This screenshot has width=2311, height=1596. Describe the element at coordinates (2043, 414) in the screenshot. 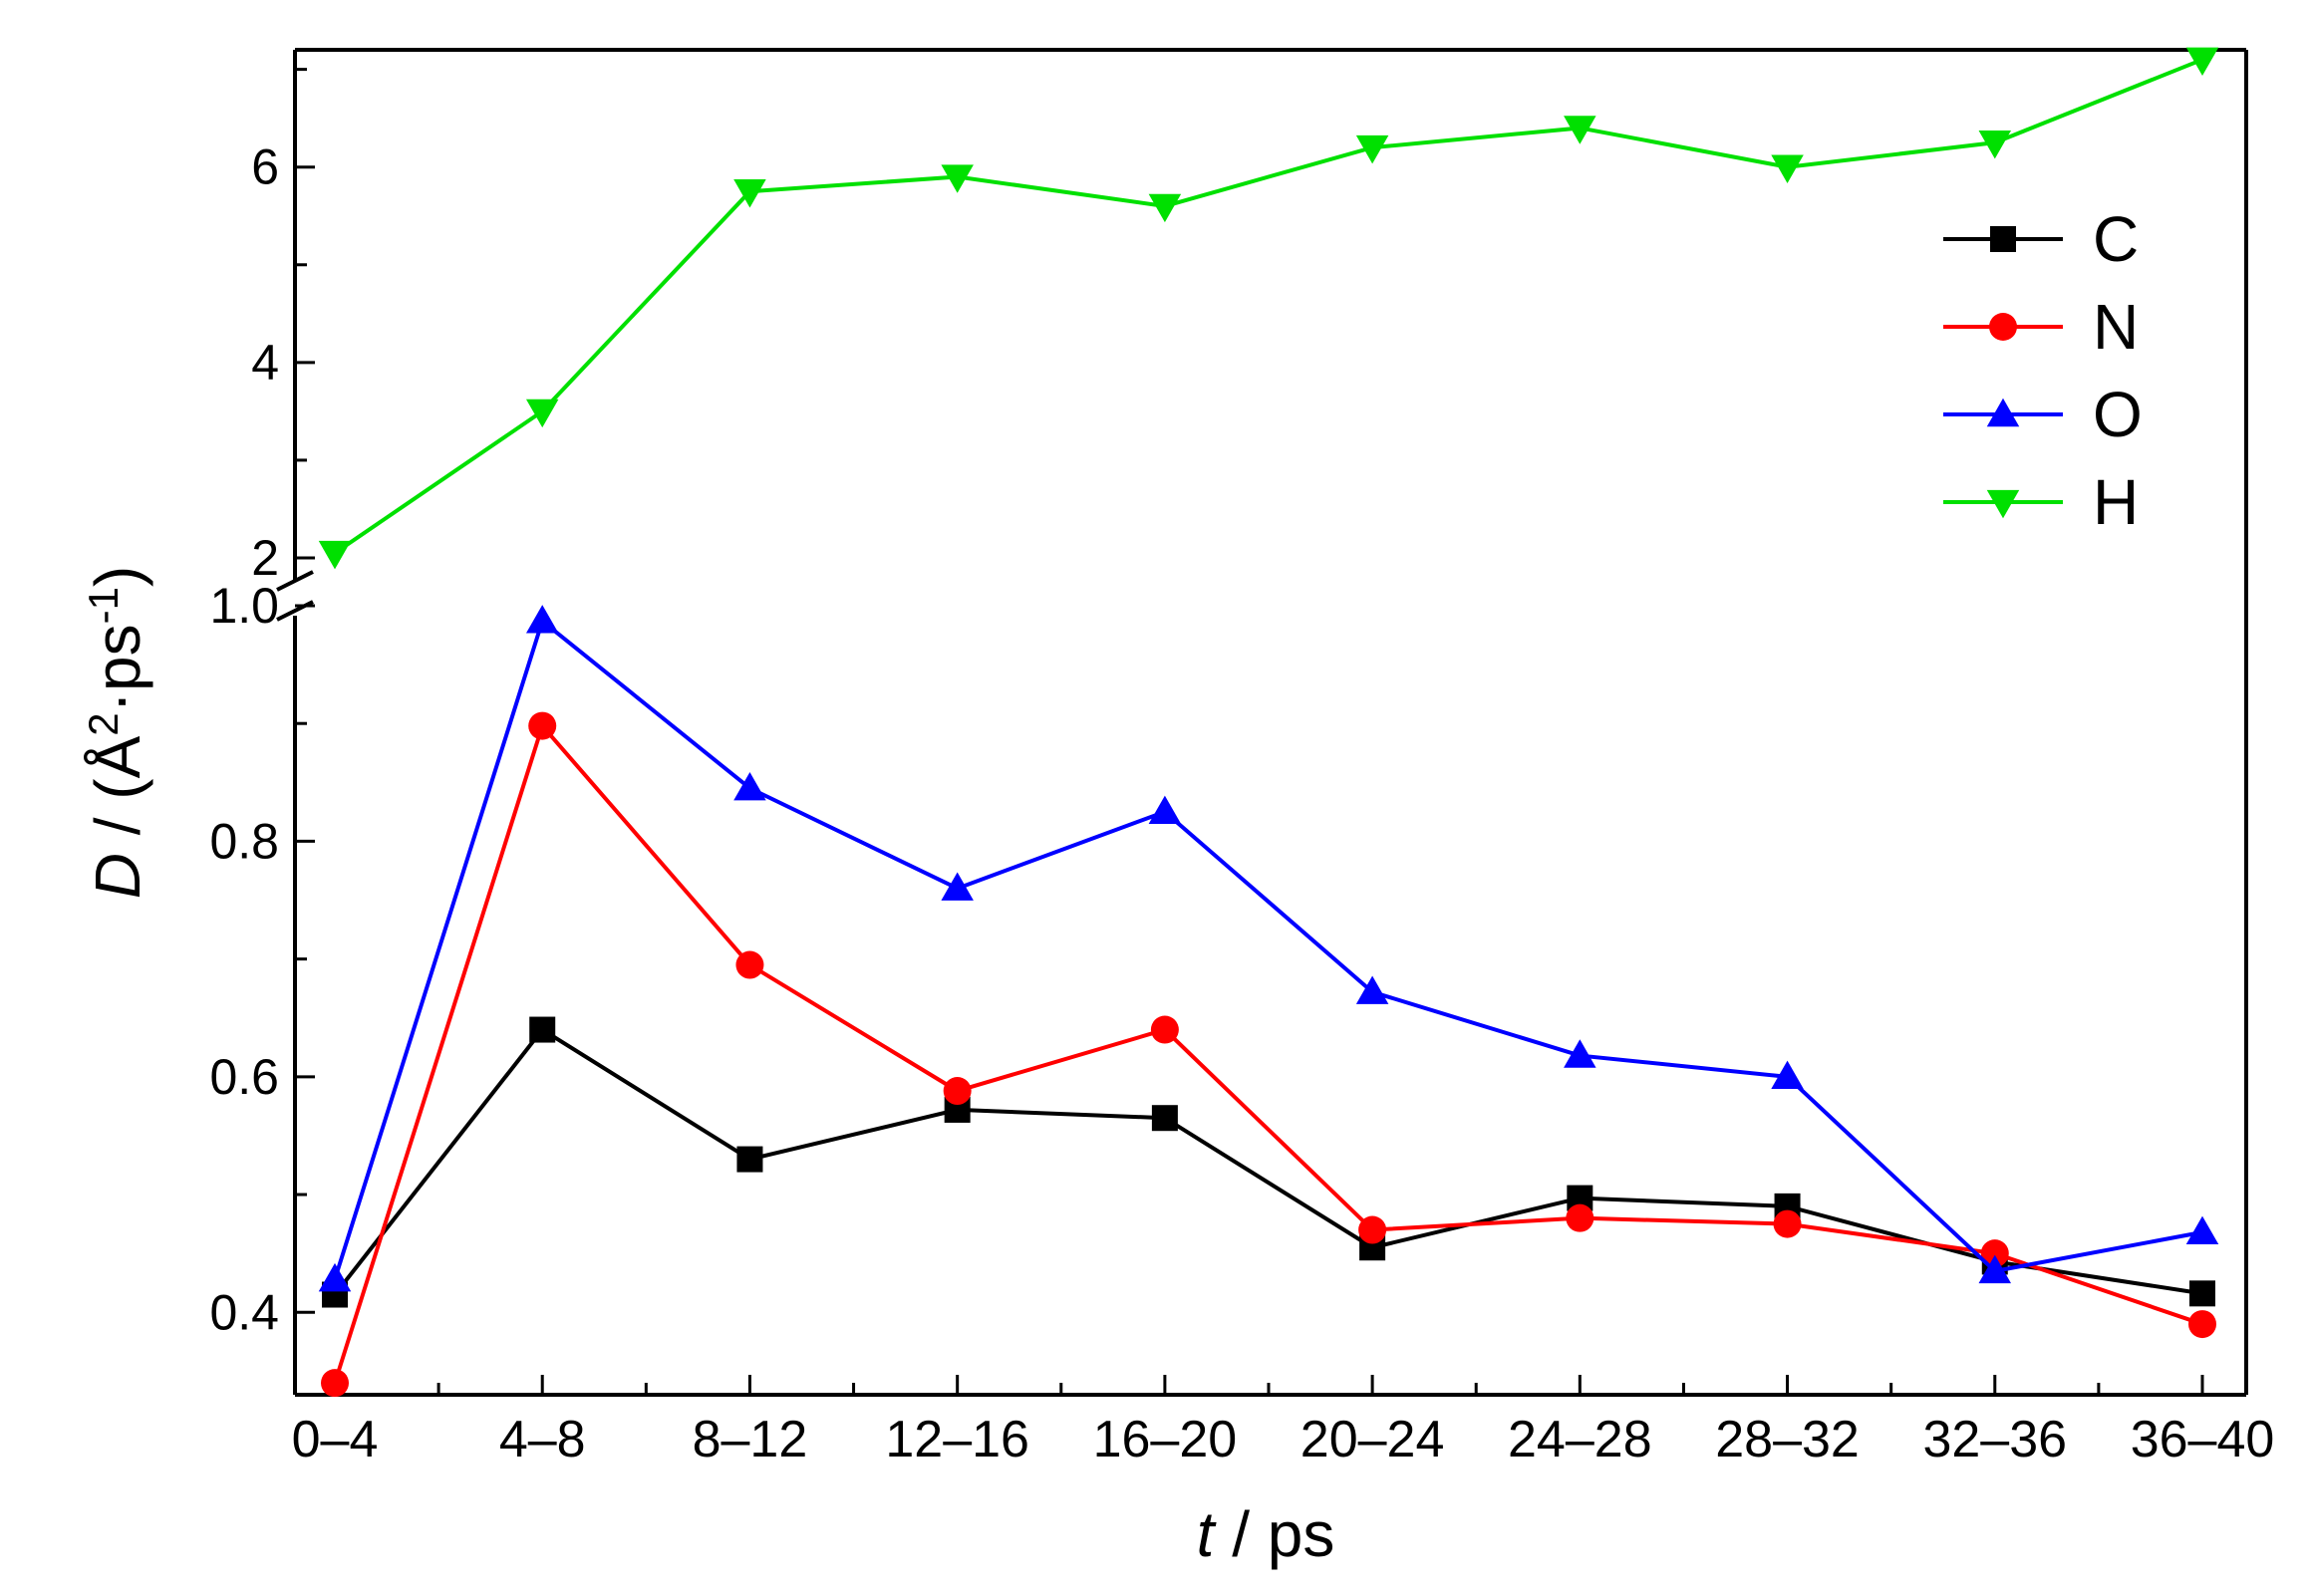

I see `legend-entry-O: O` at that location.